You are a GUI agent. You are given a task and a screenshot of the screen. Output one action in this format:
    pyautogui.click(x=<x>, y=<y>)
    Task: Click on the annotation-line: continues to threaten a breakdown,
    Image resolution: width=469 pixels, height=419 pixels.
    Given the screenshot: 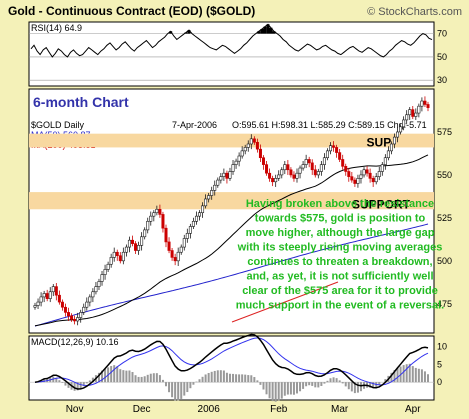 What is the action you would take?
    pyautogui.click(x=339, y=262)
    